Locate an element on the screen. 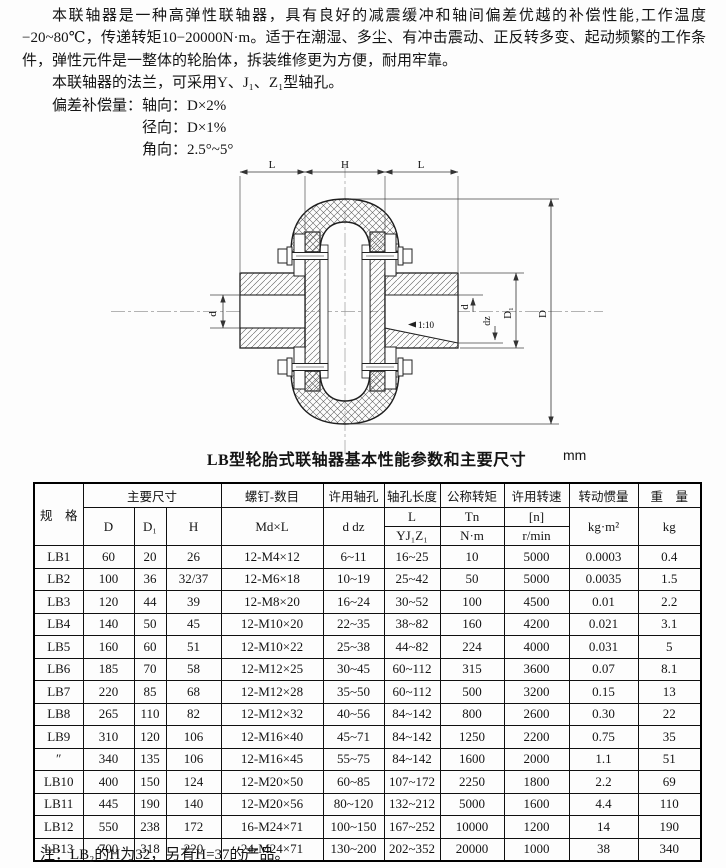 This screenshot has height=868, width=726. header-col-D1: D₁ is located at coordinates (150, 526).